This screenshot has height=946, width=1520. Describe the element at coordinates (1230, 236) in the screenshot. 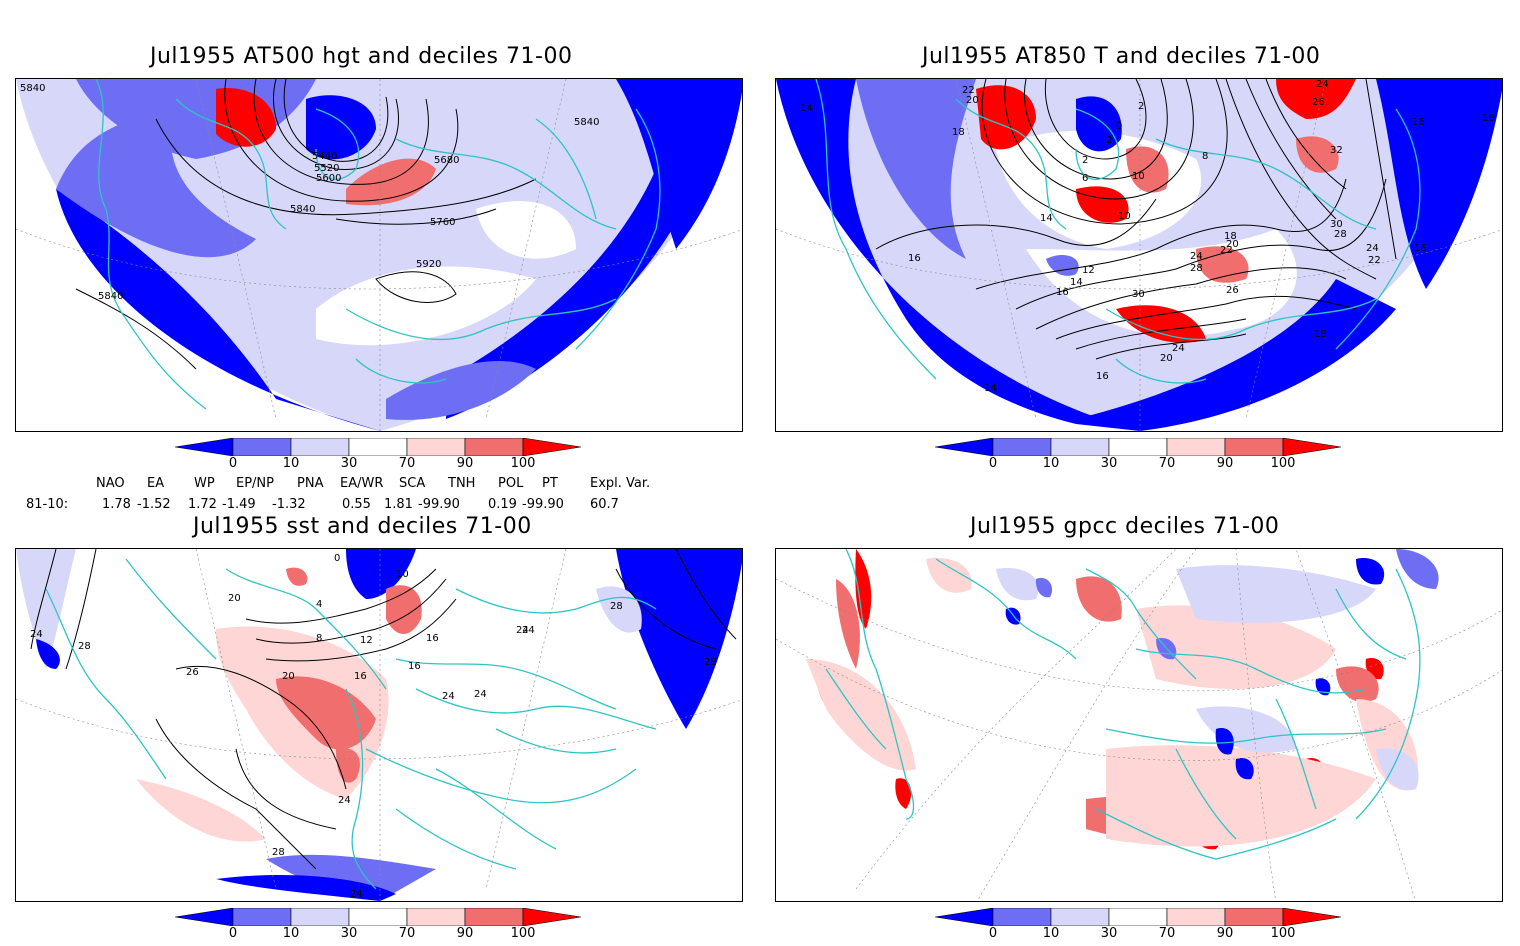

I see `svg-text: 18` at that location.